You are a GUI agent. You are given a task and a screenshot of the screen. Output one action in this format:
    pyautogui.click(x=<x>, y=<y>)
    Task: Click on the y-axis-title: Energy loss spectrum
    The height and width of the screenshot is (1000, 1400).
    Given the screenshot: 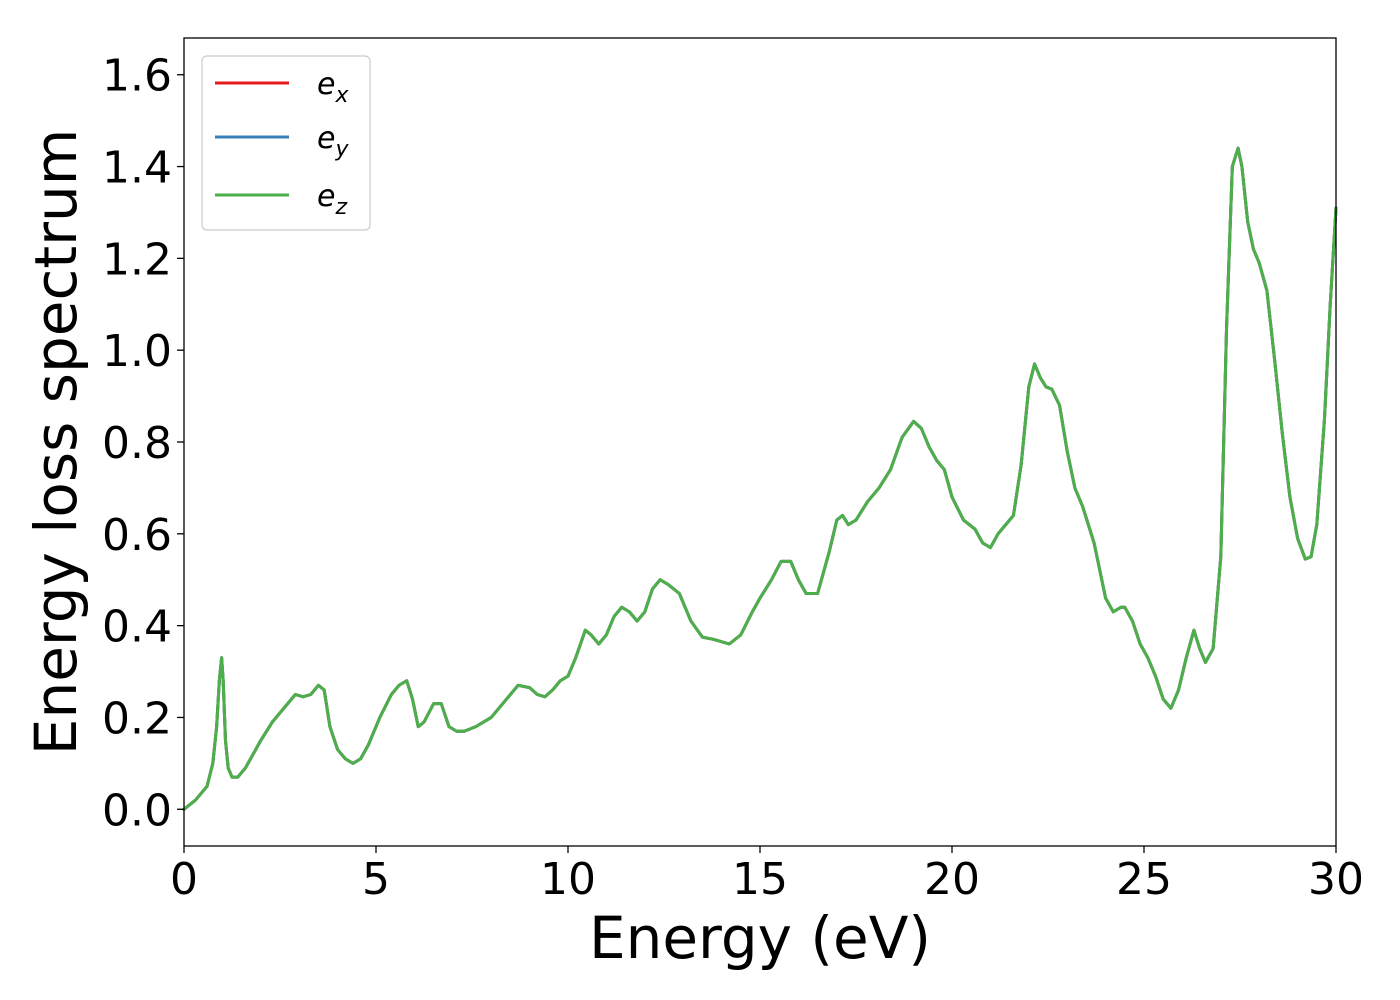 What is the action you would take?
    pyautogui.click(x=56, y=442)
    